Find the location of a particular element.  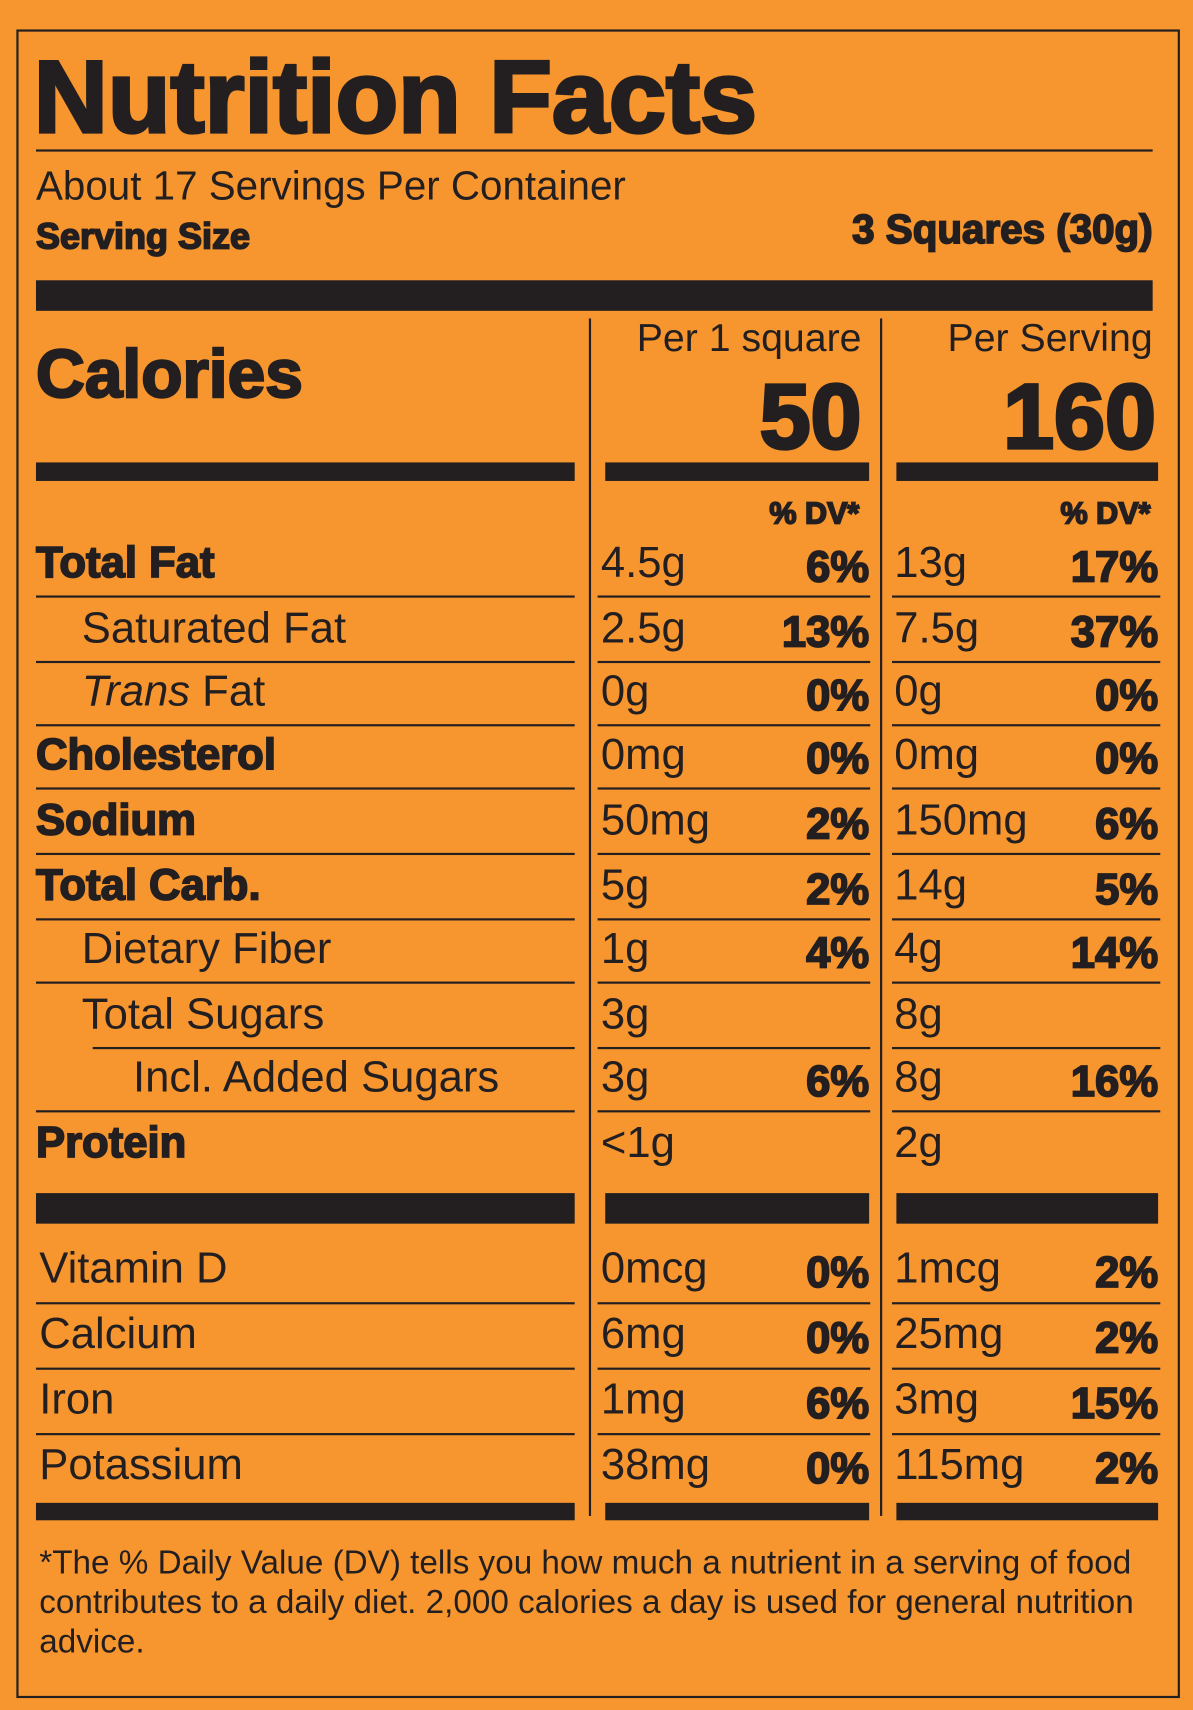

column-divider is located at coordinates (881, 917).